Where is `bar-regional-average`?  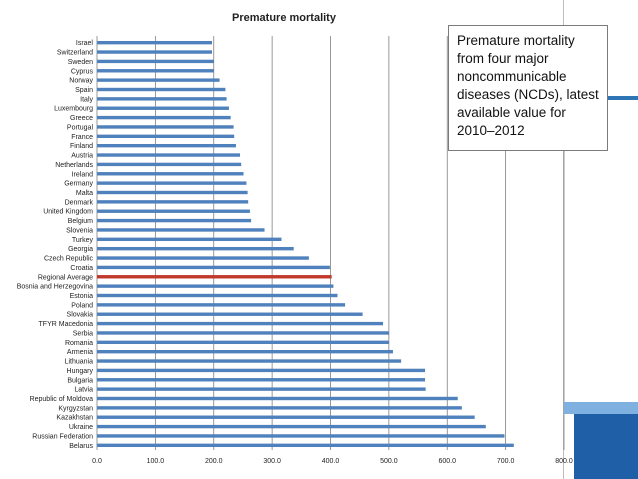 bar-regional-average is located at coordinates (214, 277).